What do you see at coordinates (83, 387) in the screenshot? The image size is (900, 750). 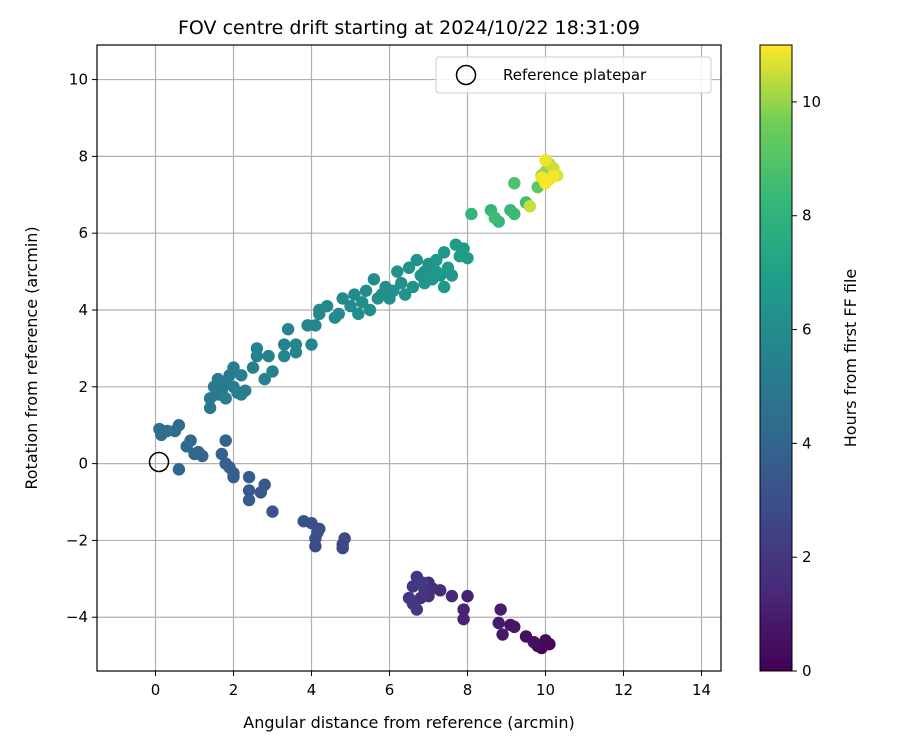 I see `y-tick-label: 2` at bounding box center [83, 387].